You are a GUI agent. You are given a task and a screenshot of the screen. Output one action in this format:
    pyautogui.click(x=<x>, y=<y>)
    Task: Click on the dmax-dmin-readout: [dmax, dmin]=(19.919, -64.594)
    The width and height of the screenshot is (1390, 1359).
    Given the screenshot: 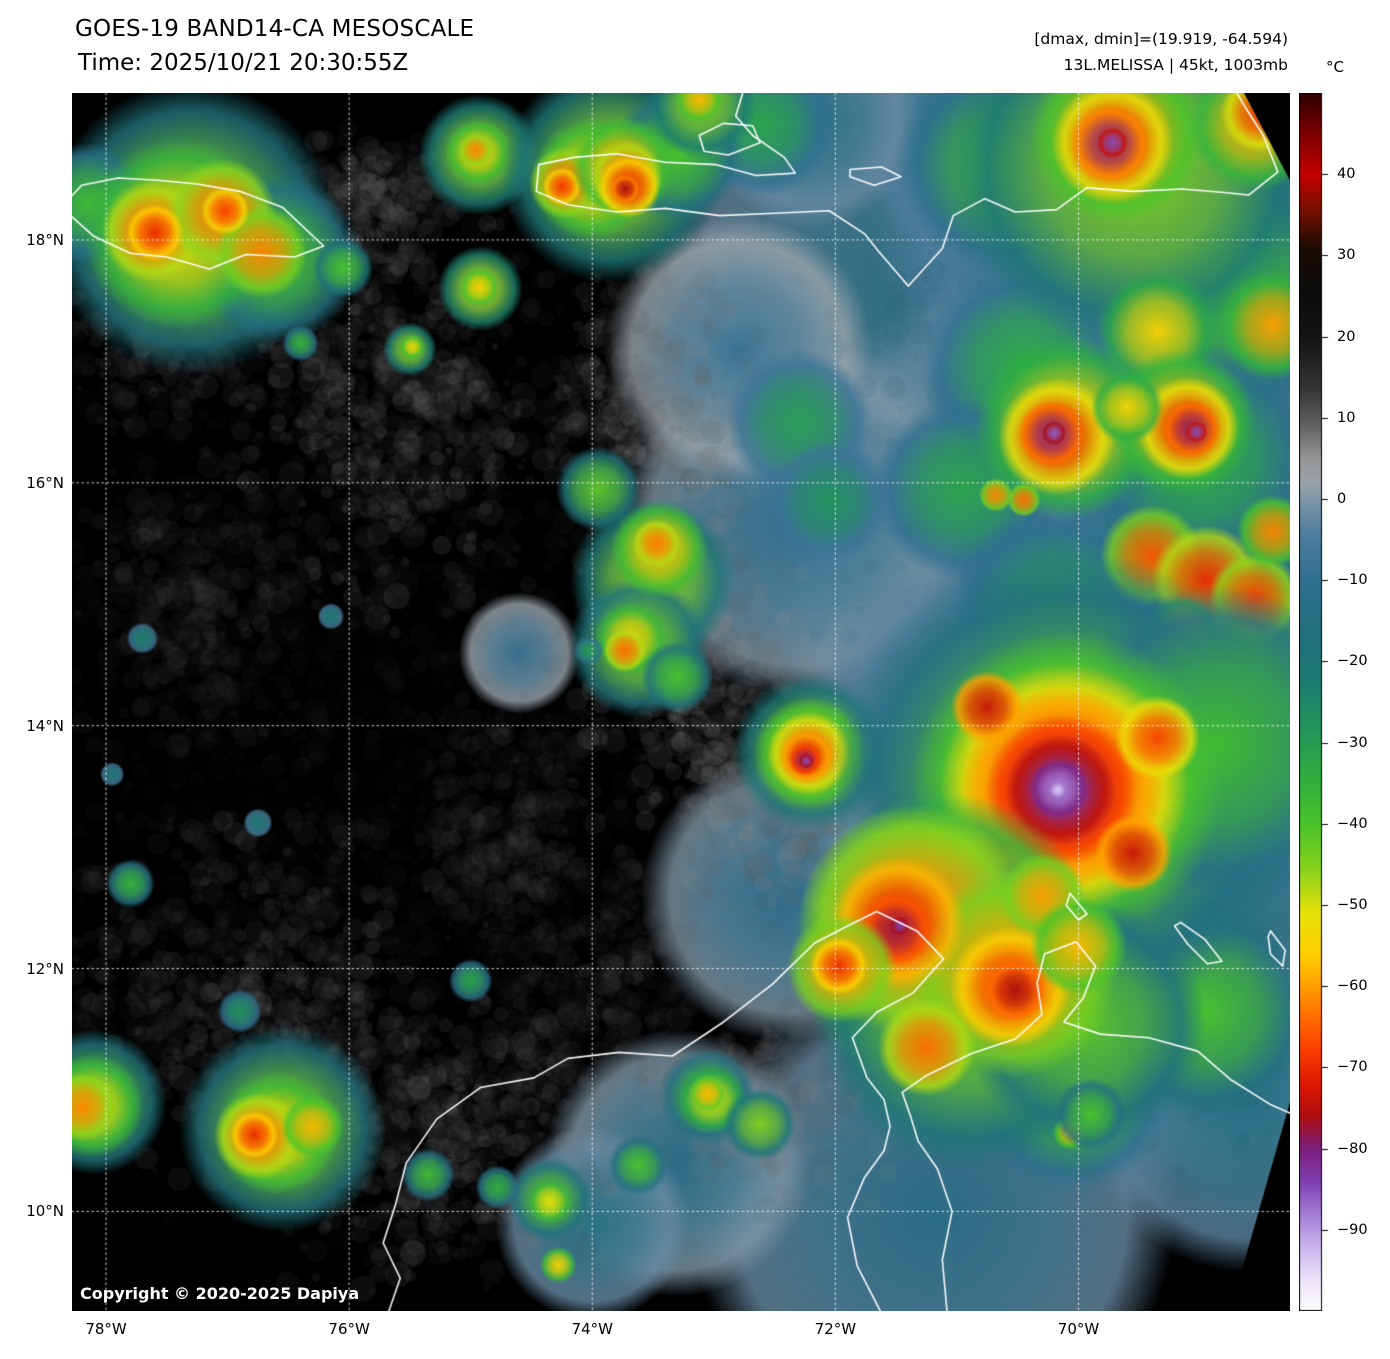 What is the action you would take?
    pyautogui.click(x=1161, y=39)
    